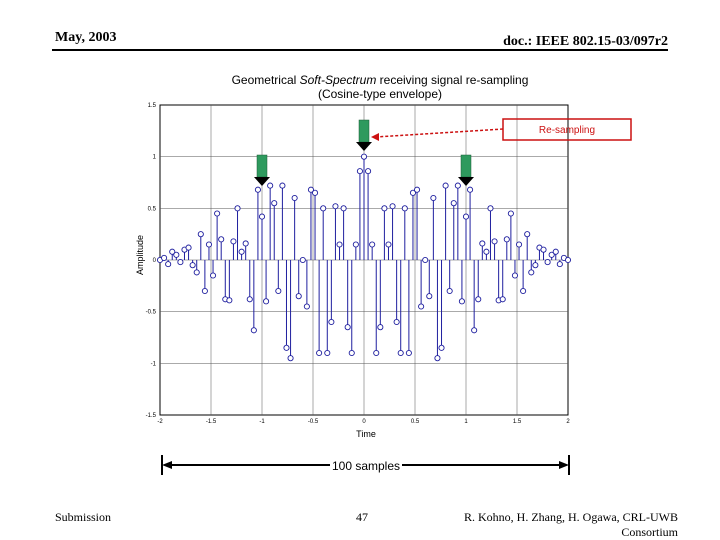 The width and height of the screenshot is (720, 540). I want to click on footer-submission: Submission, so click(83, 517).